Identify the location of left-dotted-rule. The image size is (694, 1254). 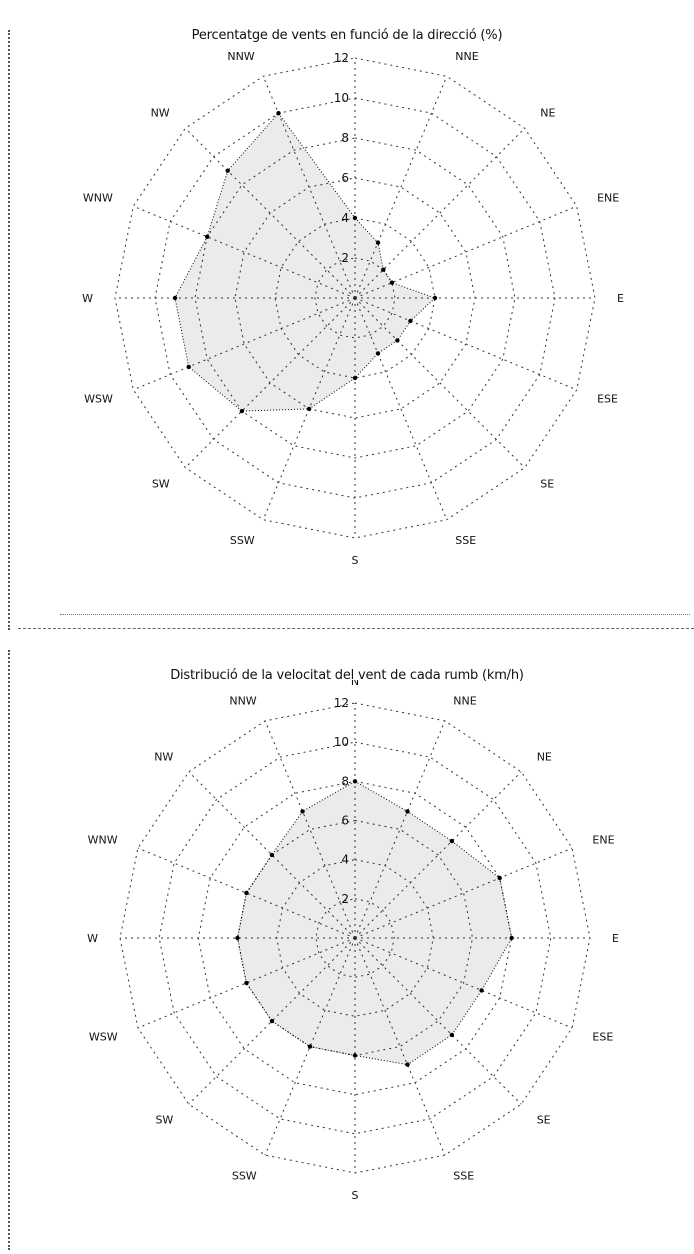
(9, 330).